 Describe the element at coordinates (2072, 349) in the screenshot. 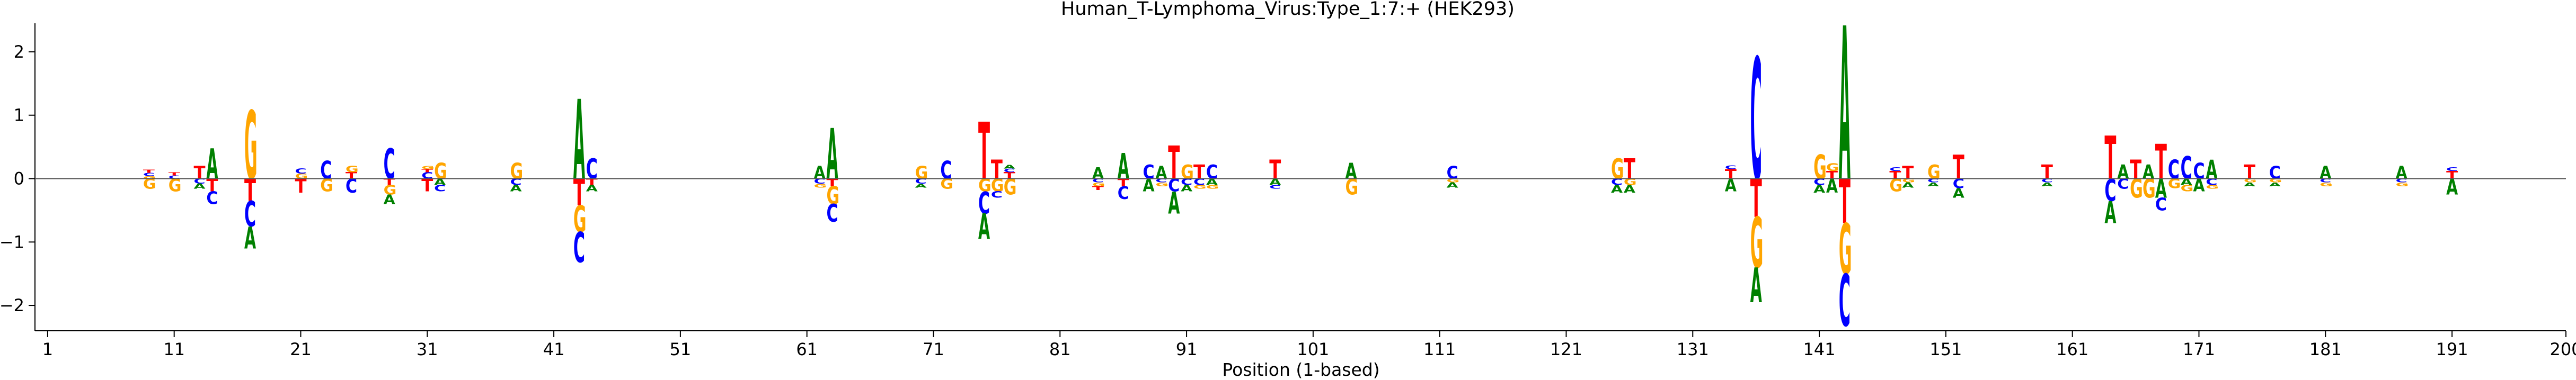

I see `x-tick-label: 161` at that location.